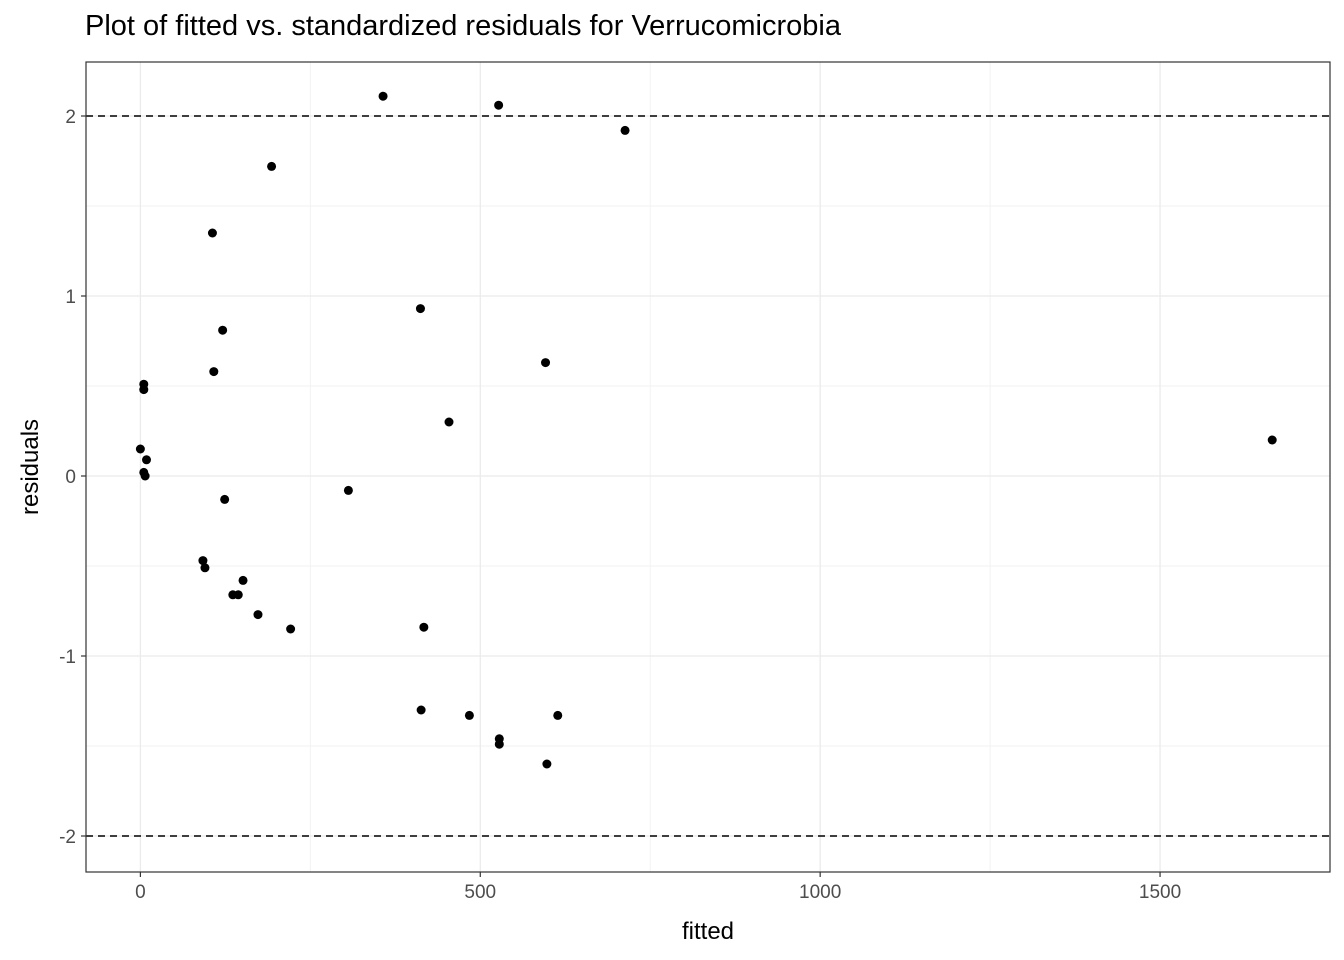  I want to click on x-axis-title: fitted, so click(708, 931).